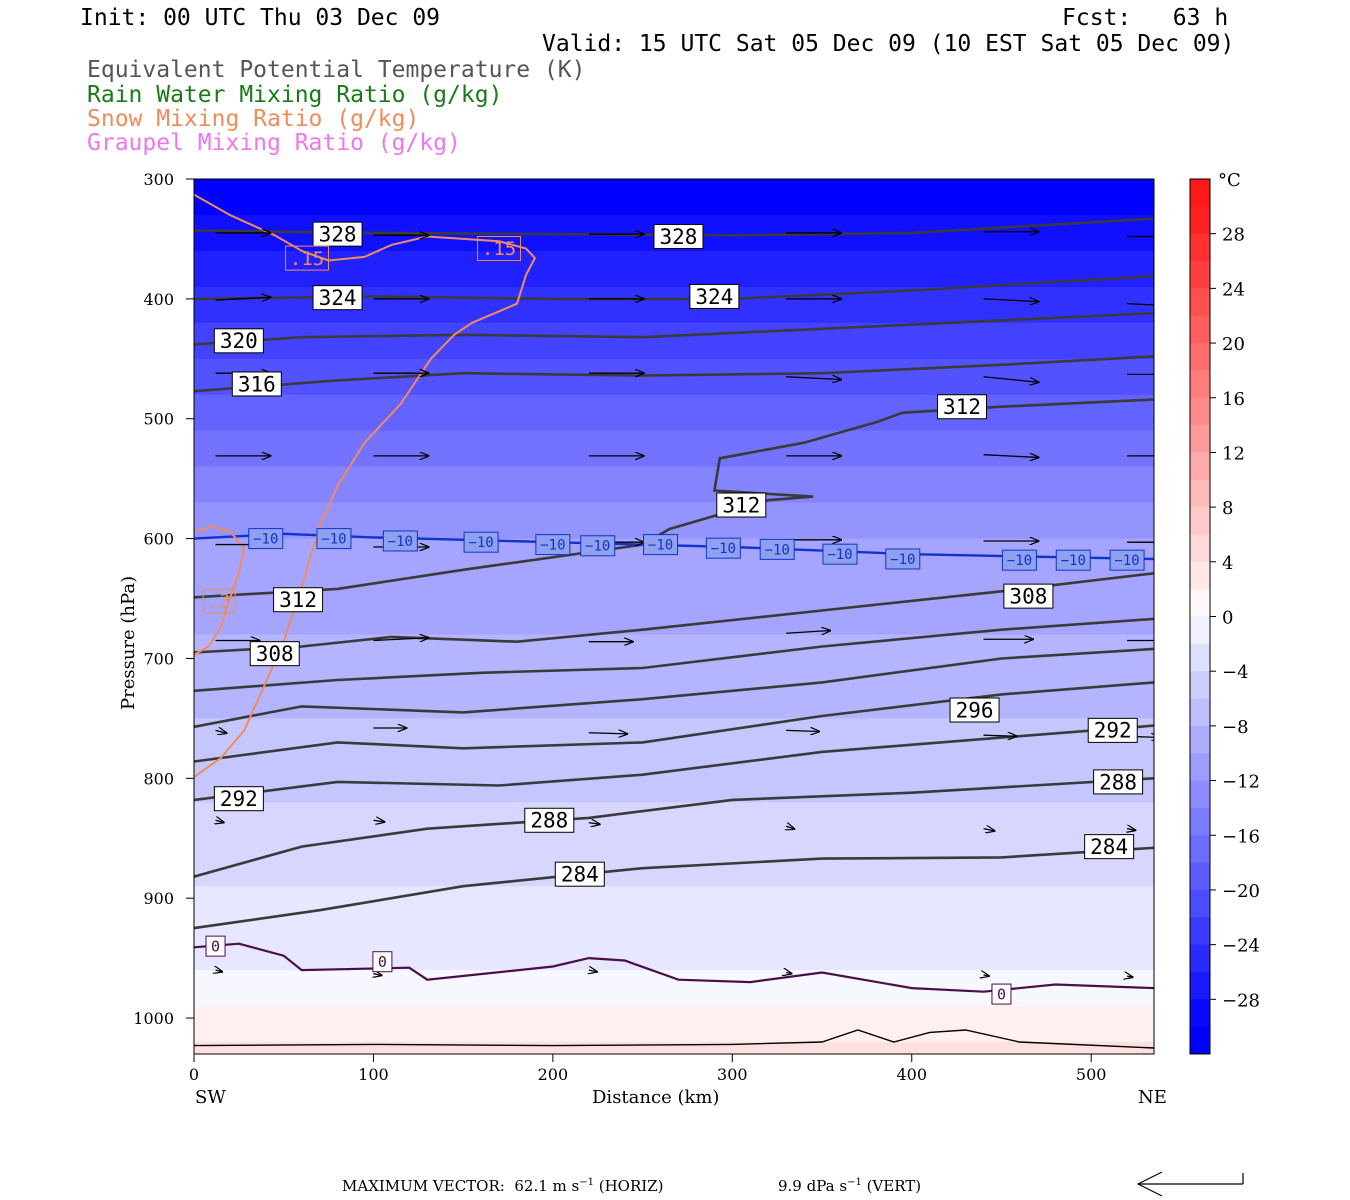 The image size is (1350, 1200). Describe the element at coordinates (274, 143) in the screenshot. I see `legend-graupel: Graupel Mixing Ratio (g/kg)` at that location.